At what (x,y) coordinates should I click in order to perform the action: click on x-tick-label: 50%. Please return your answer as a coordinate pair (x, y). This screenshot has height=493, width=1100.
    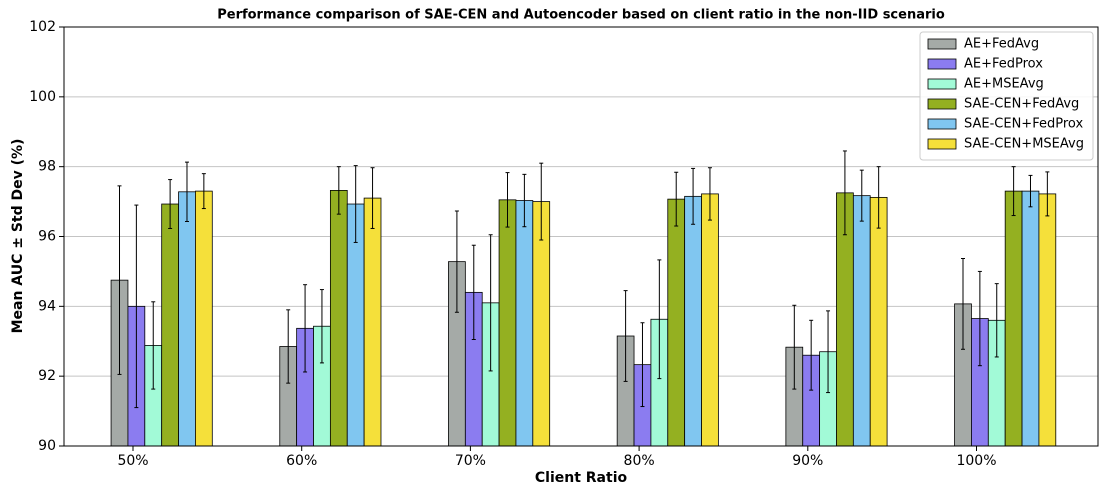
    Looking at the image, I should click on (132, 461).